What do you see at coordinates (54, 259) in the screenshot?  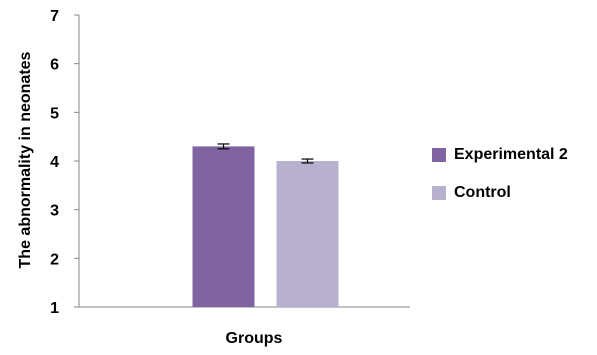 I see `y-tick-label-2: 2` at bounding box center [54, 259].